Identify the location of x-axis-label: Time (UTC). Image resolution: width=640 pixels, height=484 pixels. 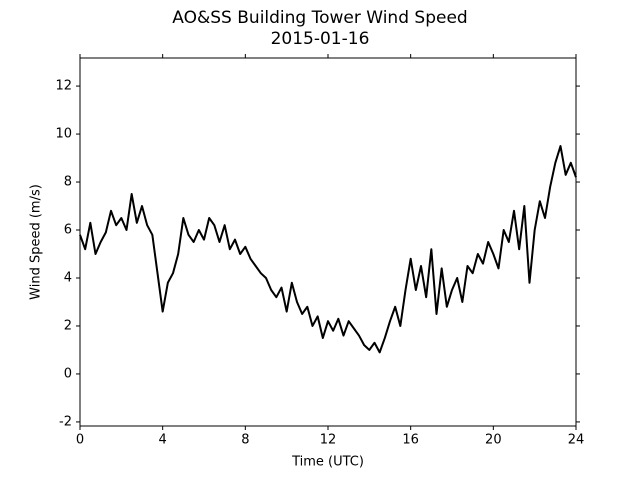
(327, 462).